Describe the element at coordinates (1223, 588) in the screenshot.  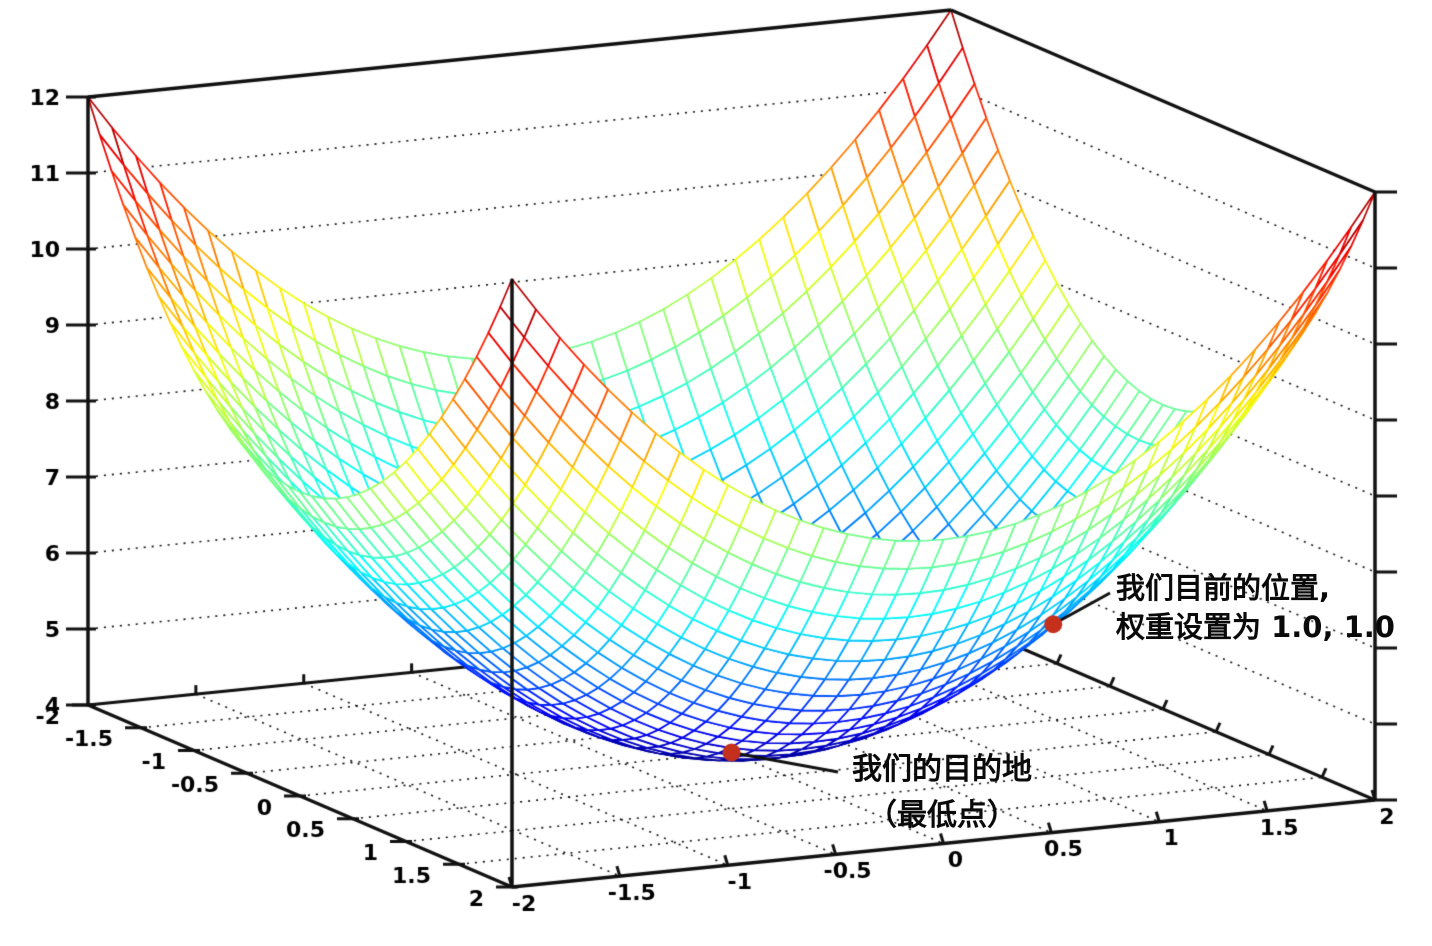
I see `annotation-current-position-line1: 我们目前的位置,` at that location.